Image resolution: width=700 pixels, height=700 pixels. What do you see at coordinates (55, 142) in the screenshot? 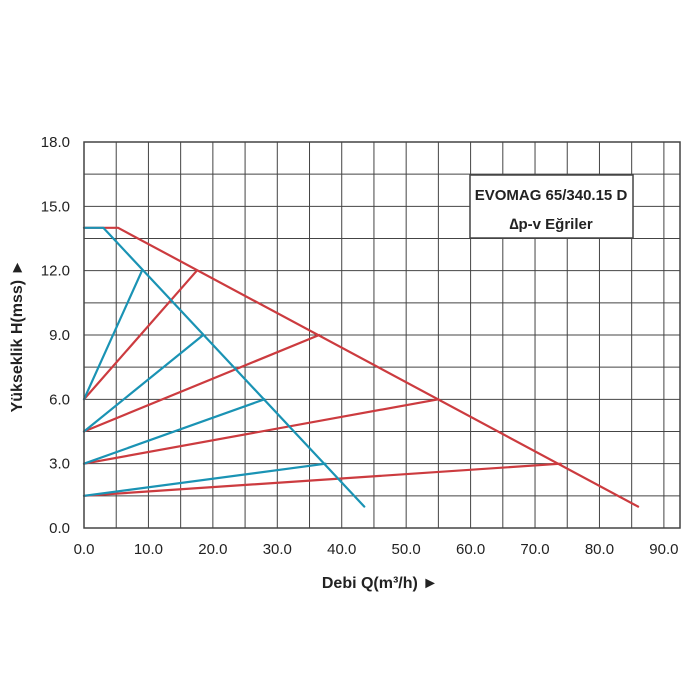
I see `y-tick-label: 18.0` at bounding box center [55, 142].